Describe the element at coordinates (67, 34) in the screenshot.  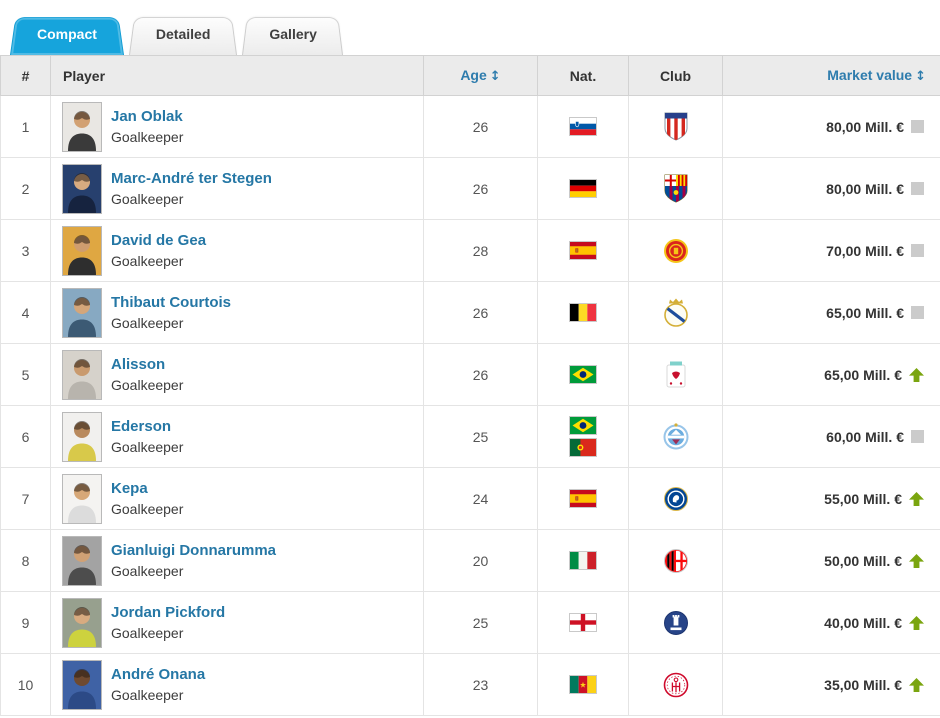
I see `tab-compact: Compact` at that location.